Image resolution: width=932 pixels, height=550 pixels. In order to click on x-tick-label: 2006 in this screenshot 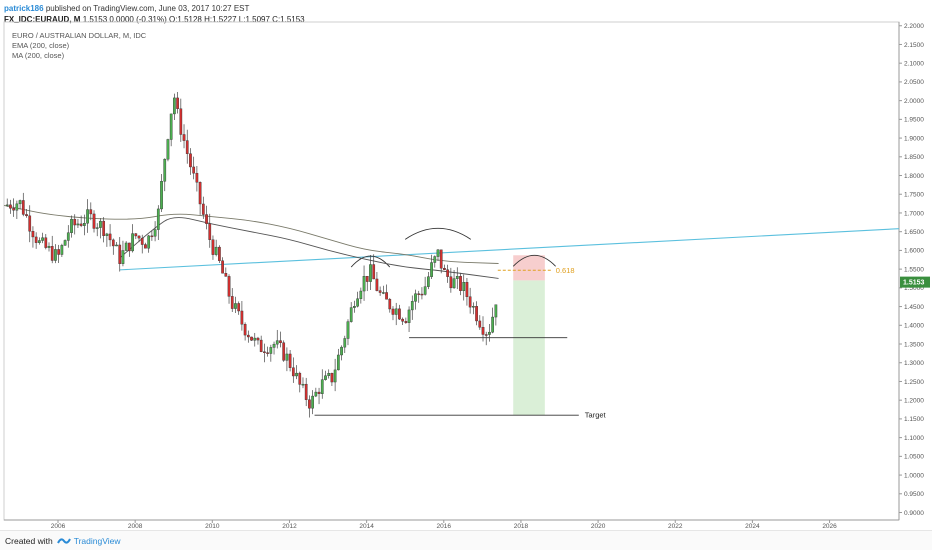, I will do `click(58, 526)`.